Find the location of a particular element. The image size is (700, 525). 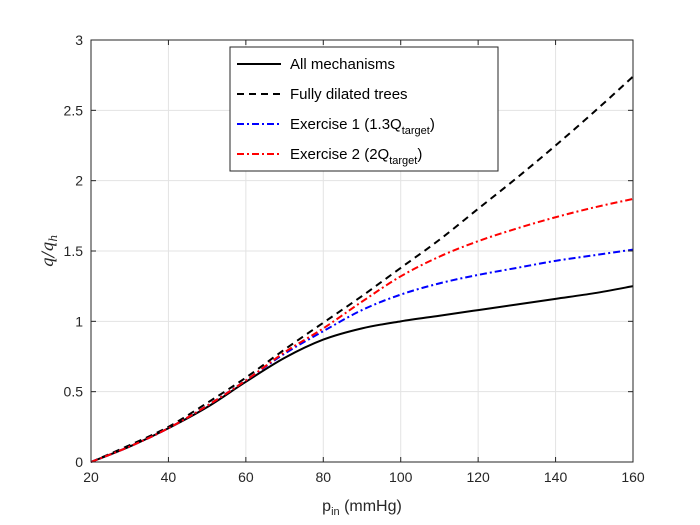

y-axis-label: q/qh is located at coordinates (49, 251).